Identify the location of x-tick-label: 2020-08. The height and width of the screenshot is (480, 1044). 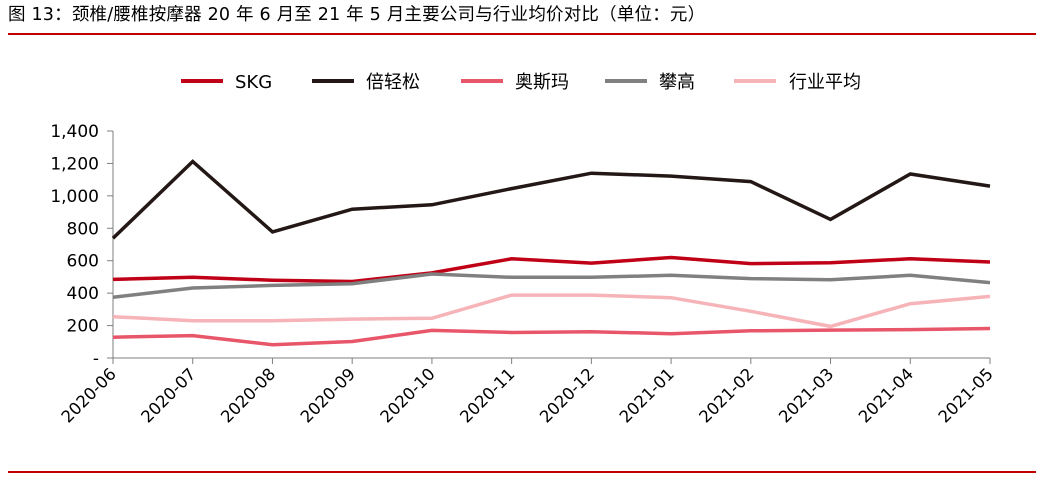
(248, 395).